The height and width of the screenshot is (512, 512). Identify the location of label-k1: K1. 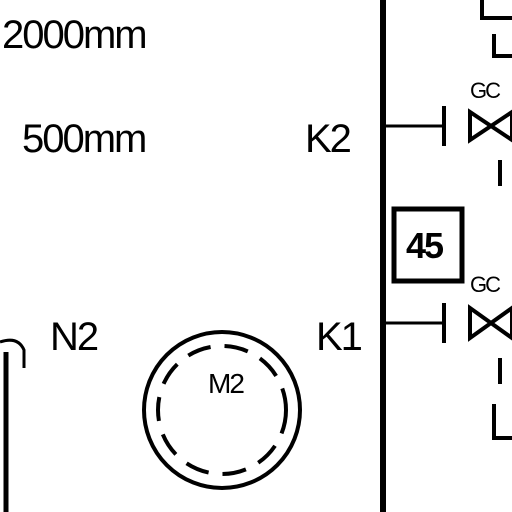
(339, 337).